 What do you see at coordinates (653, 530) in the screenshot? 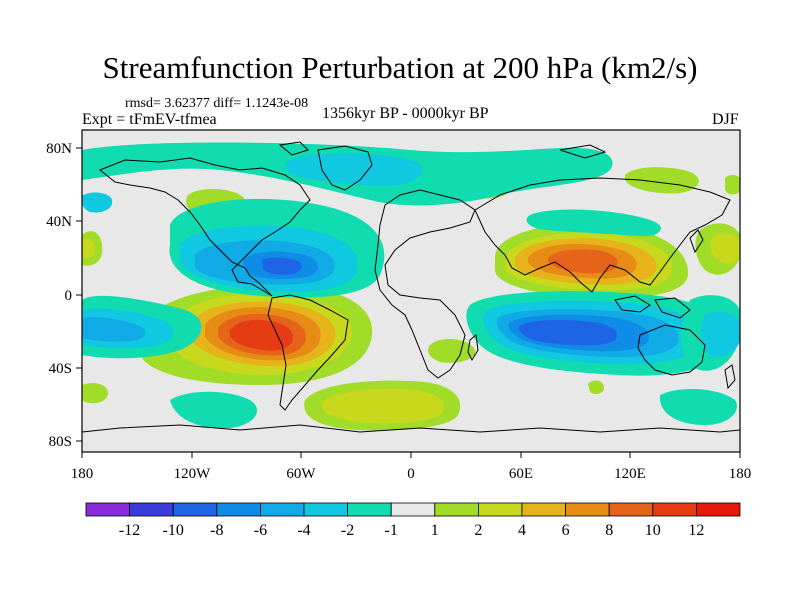
I see `colorbar-label: 10` at bounding box center [653, 530].